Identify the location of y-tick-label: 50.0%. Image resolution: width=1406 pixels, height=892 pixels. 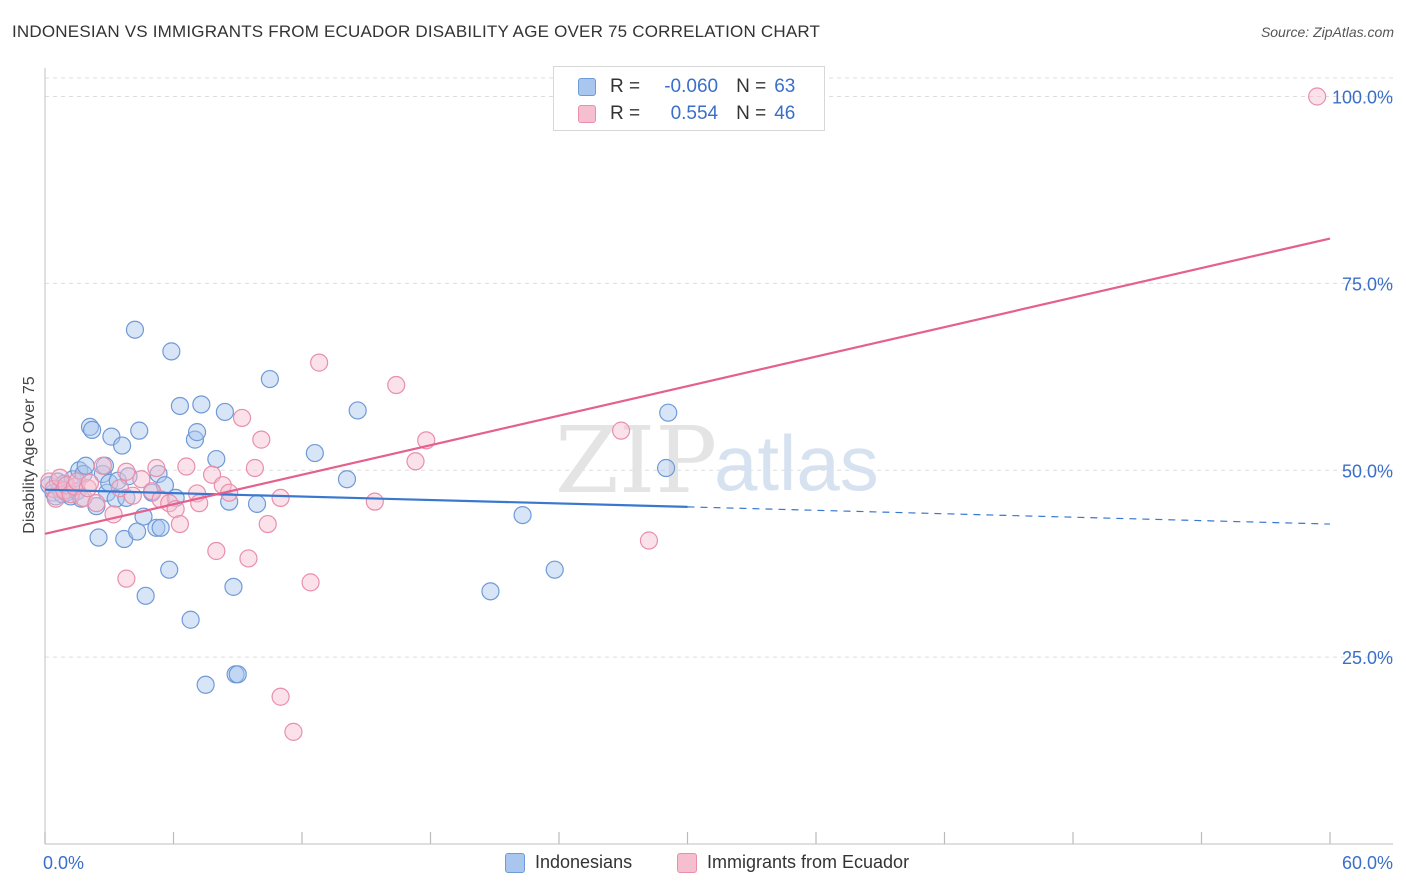
(1367, 471).